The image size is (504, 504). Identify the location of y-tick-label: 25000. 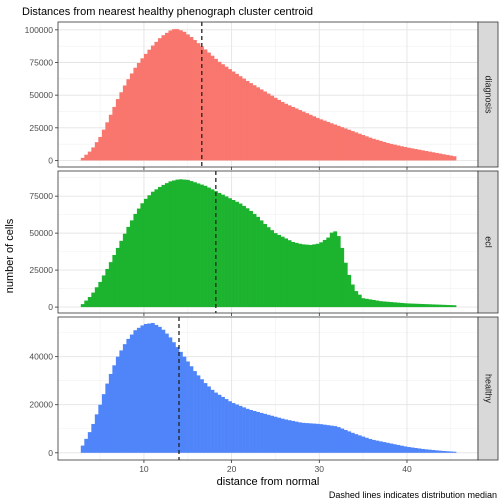
(41, 128).